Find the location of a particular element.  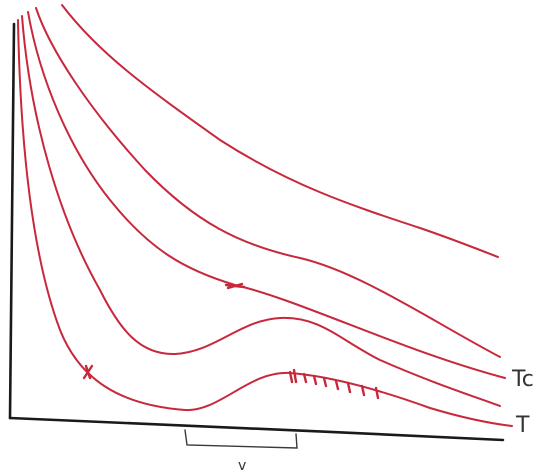

coexistence-hatch-marks is located at coordinates (341, 386).